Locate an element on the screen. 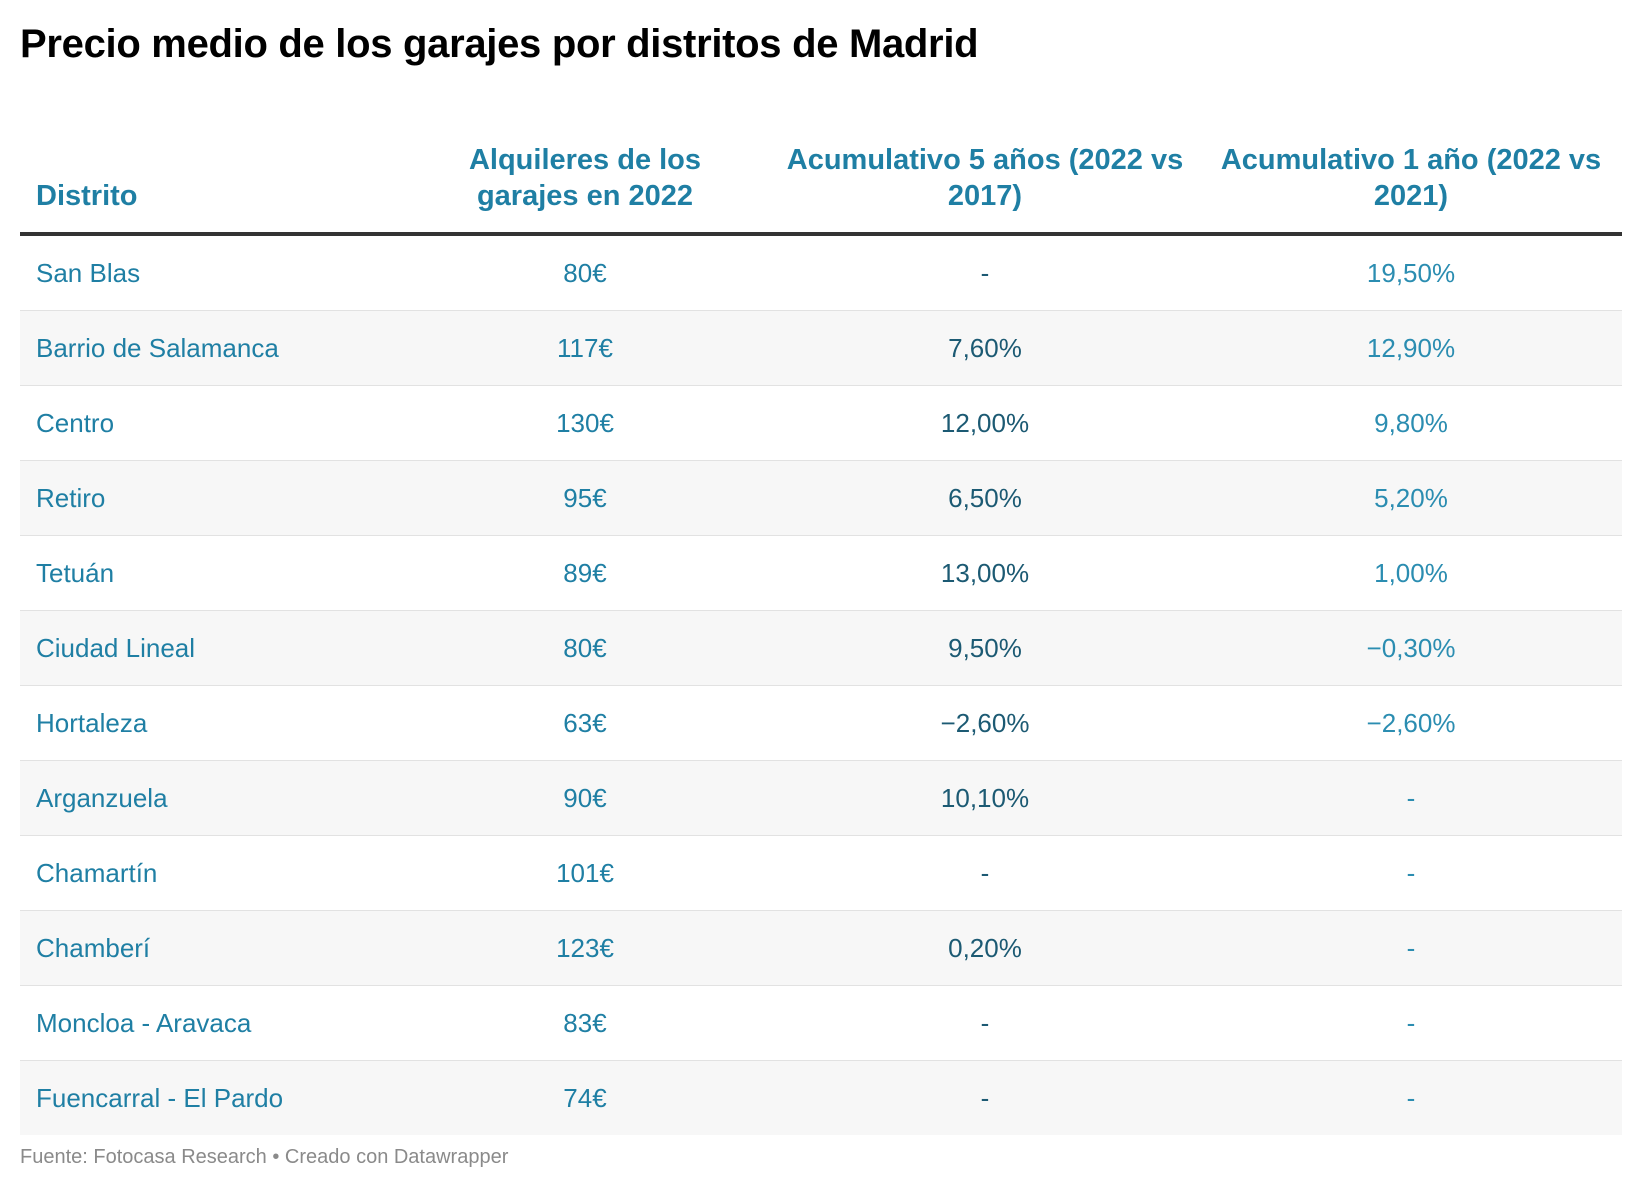 This screenshot has height=1190, width=1640. cell-acumulativo-1-ano: 5,20% is located at coordinates (1411, 498).